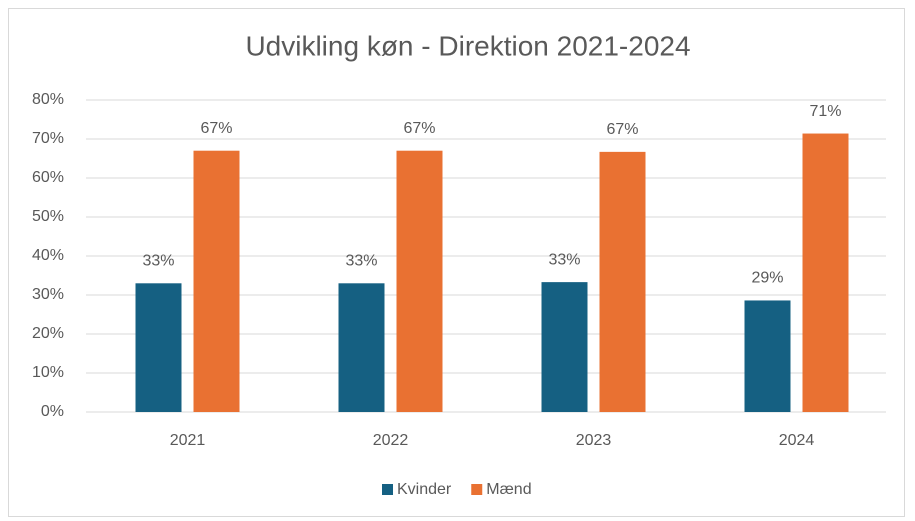  What do you see at coordinates (424, 489) in the screenshot?
I see `legend-label: Kvinder` at bounding box center [424, 489].